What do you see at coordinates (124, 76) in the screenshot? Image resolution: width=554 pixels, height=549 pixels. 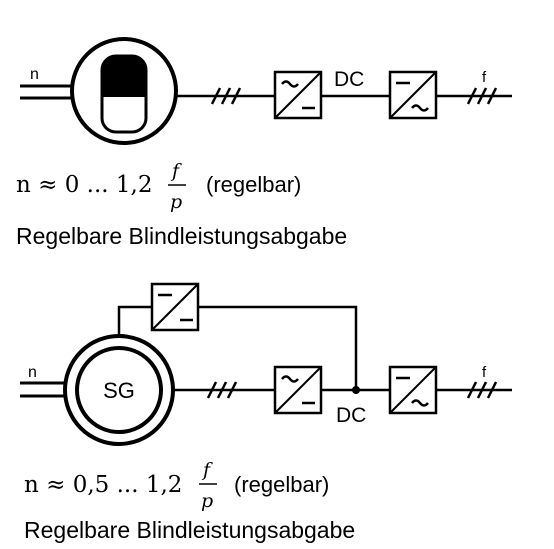 I see `top-rotor-black` at bounding box center [124, 76].